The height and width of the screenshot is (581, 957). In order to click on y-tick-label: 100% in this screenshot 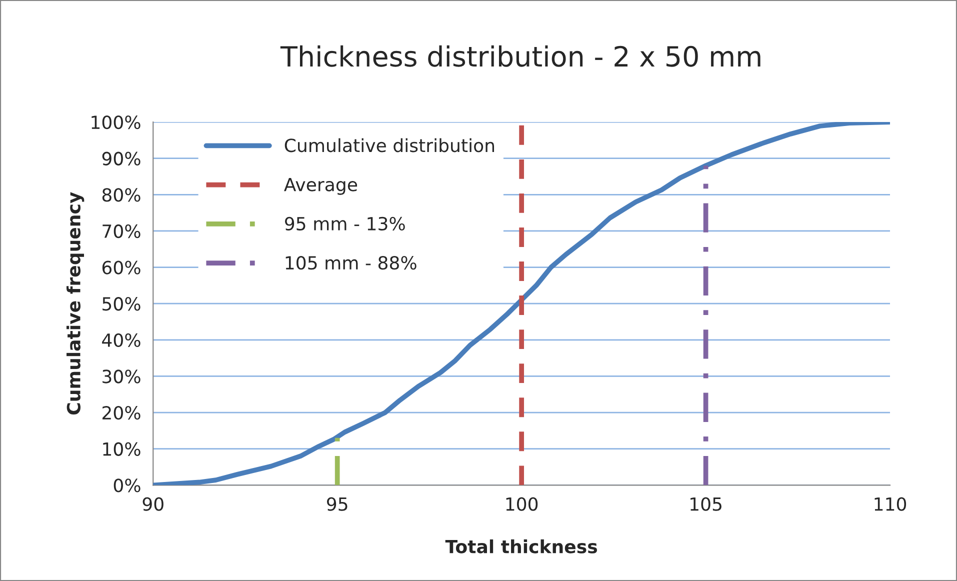, I will do `click(116, 122)`.